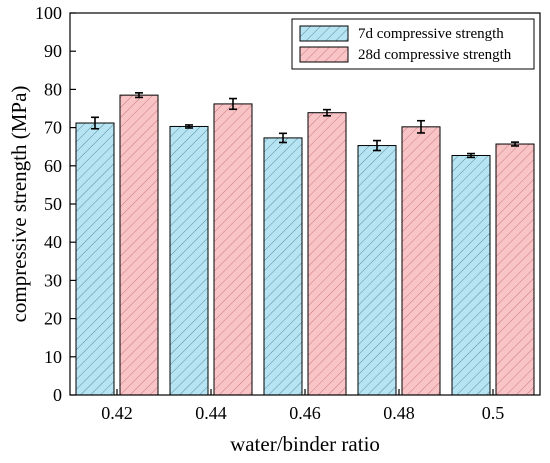 The height and width of the screenshot is (463, 550). I want to click on bar-28d-0.46, so click(327, 254).